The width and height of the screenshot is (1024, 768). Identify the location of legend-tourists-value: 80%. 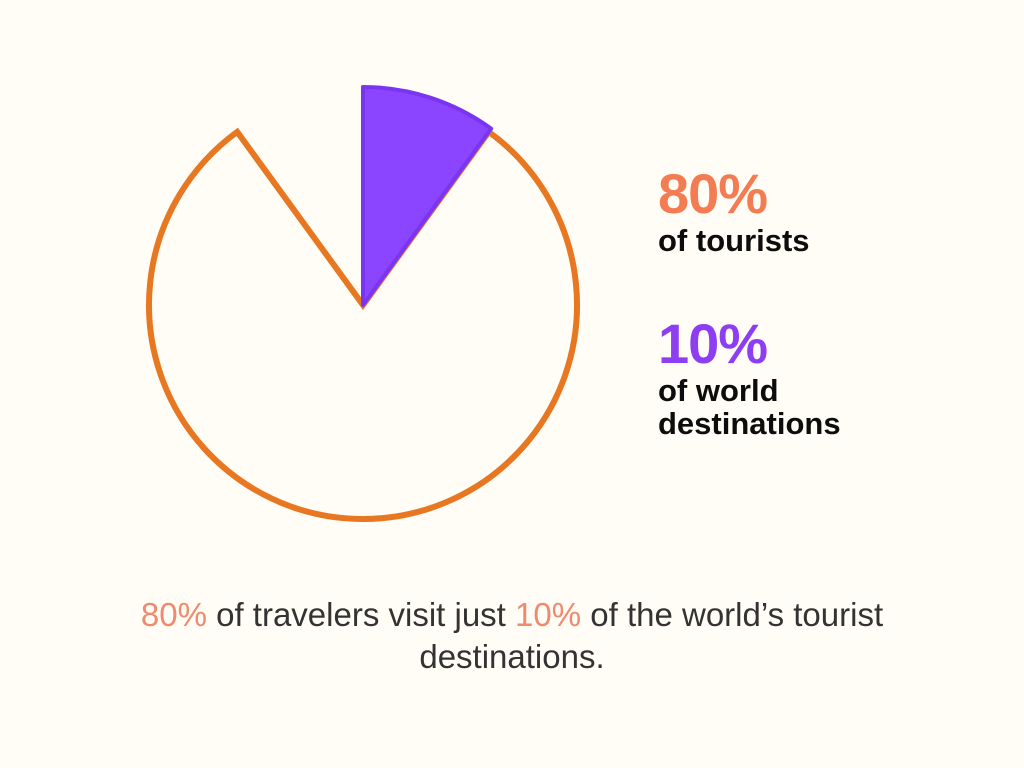
(713, 193).